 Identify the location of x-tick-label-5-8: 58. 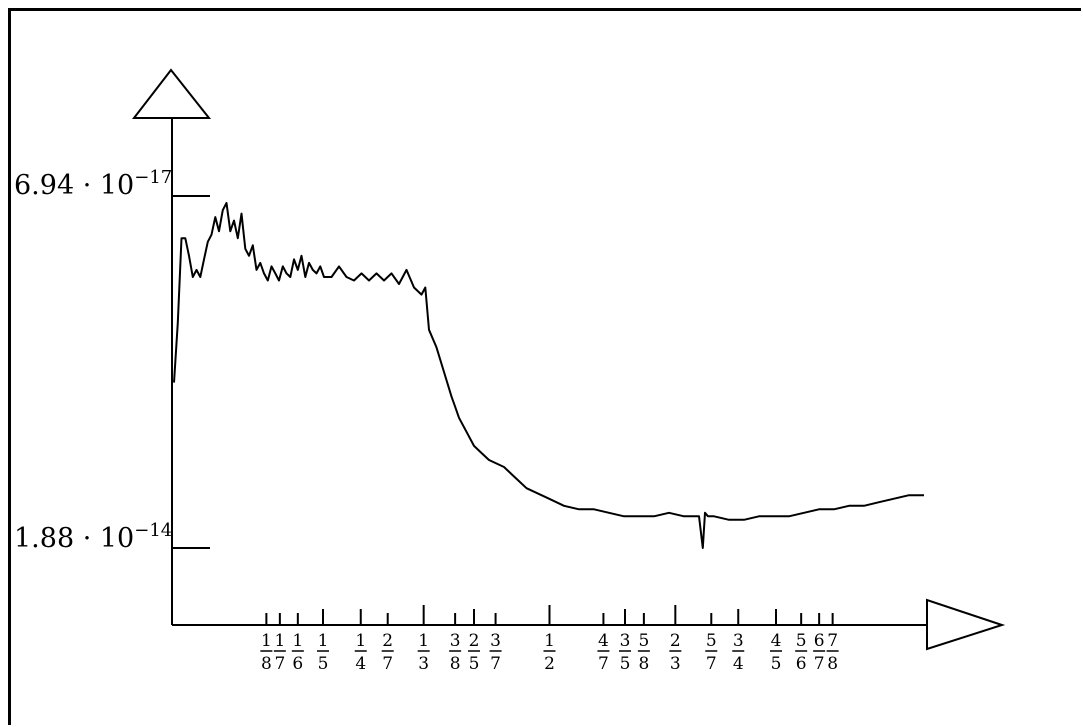
(643, 652).